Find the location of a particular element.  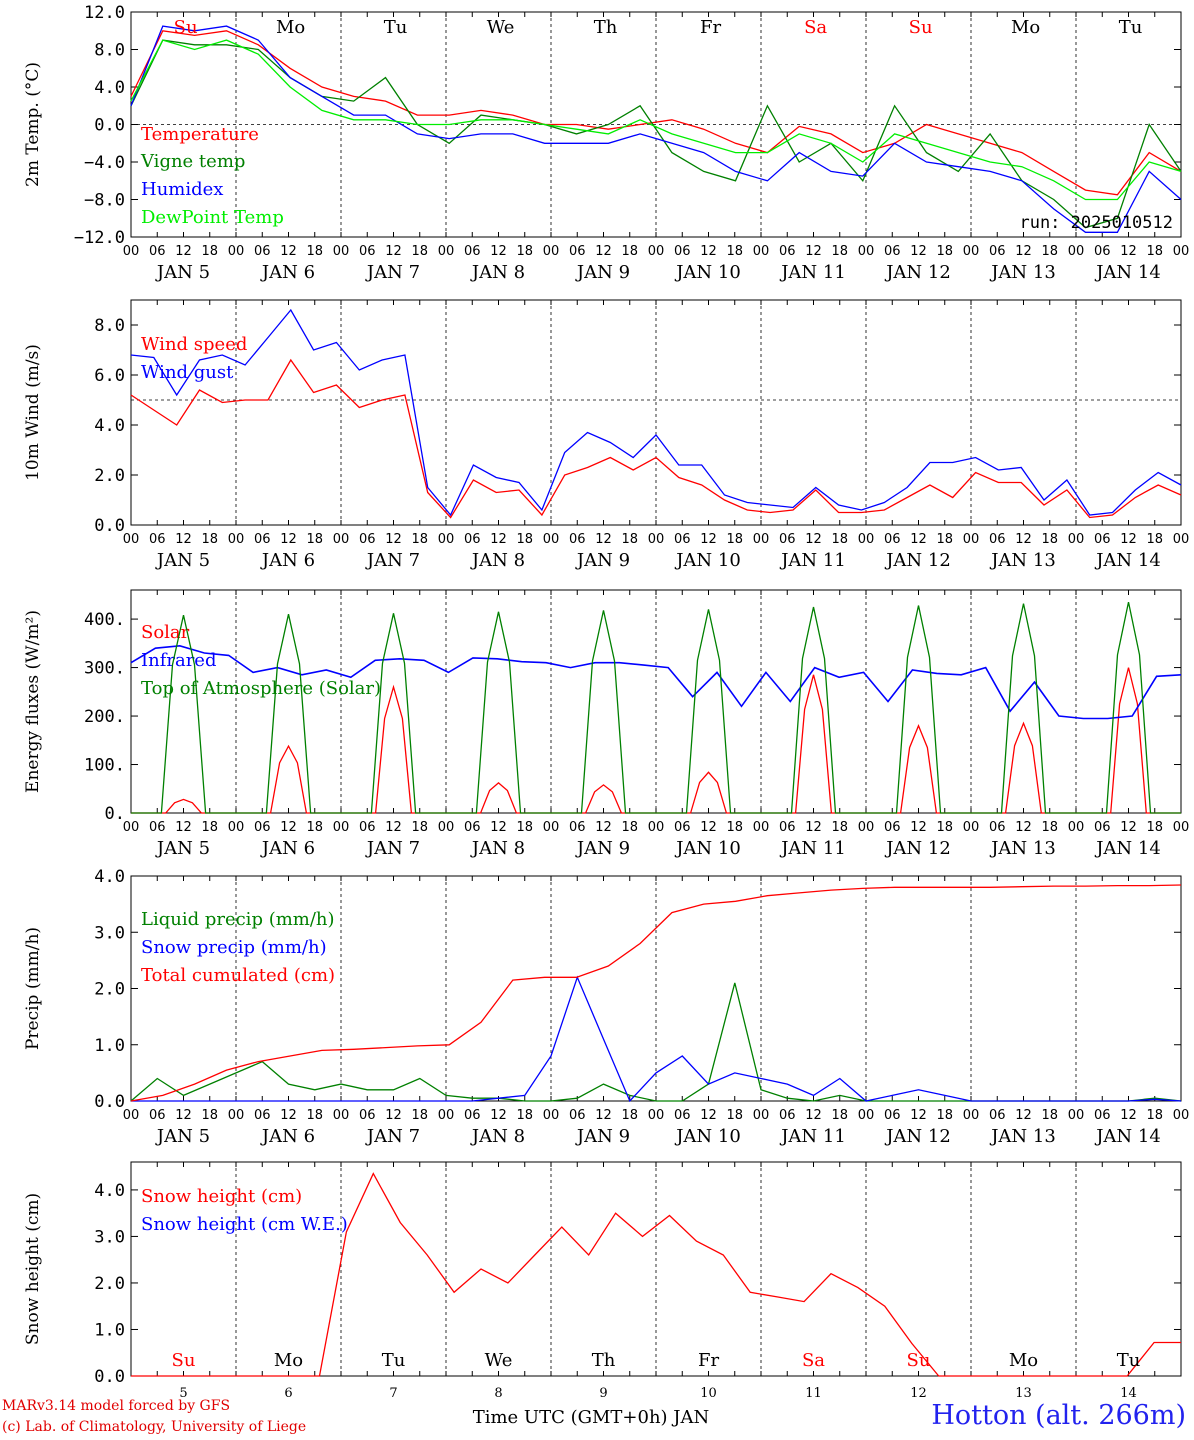

day-number: 11 is located at coordinates (813, 1393).